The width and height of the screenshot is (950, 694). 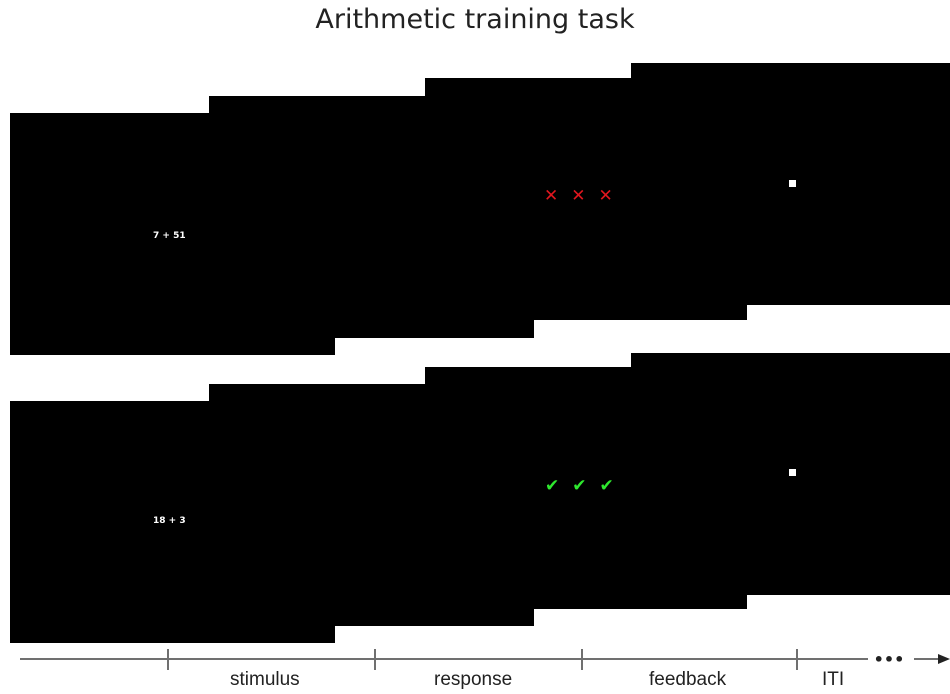 I want to click on feedback-marks-correct: ✔ ✔ ✔, so click(x=579, y=486).